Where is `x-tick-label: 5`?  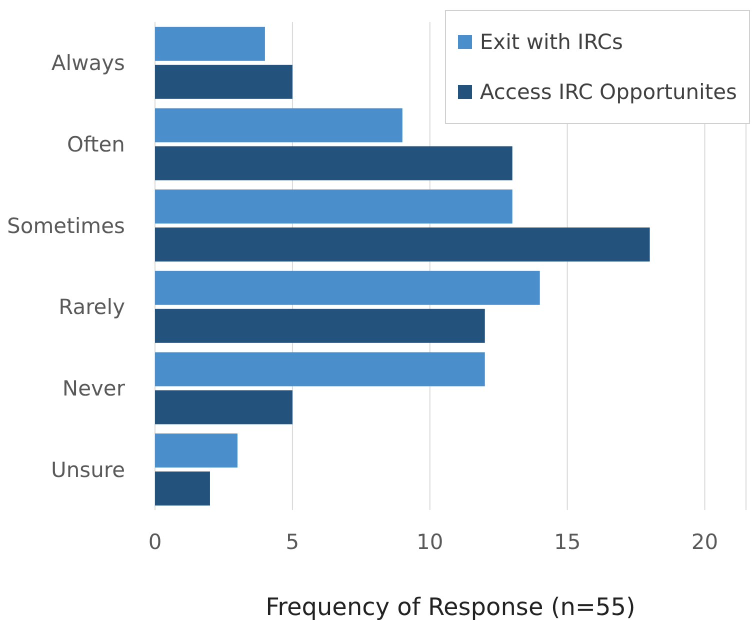 x-tick-label: 5 is located at coordinates (293, 542).